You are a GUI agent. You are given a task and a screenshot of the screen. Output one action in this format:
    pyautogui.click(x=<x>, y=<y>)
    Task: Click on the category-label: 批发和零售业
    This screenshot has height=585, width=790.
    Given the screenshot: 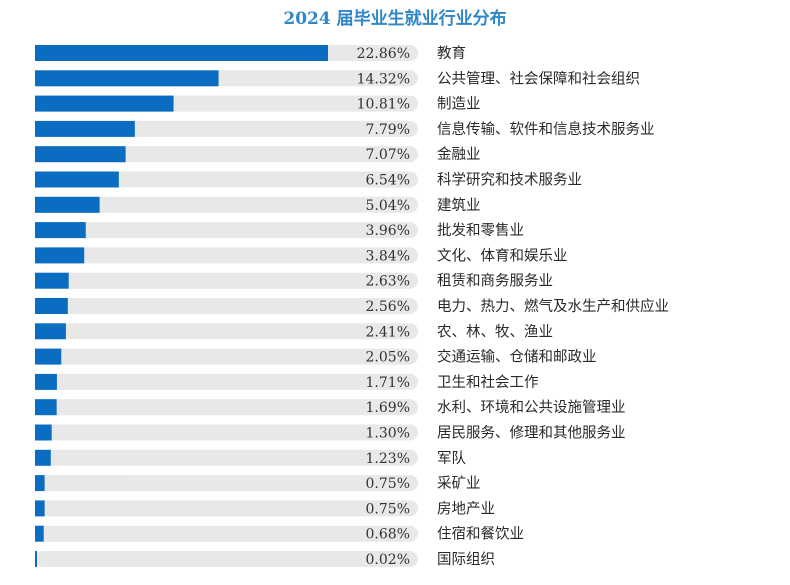 What is the action you would take?
    pyautogui.click(x=480, y=230)
    